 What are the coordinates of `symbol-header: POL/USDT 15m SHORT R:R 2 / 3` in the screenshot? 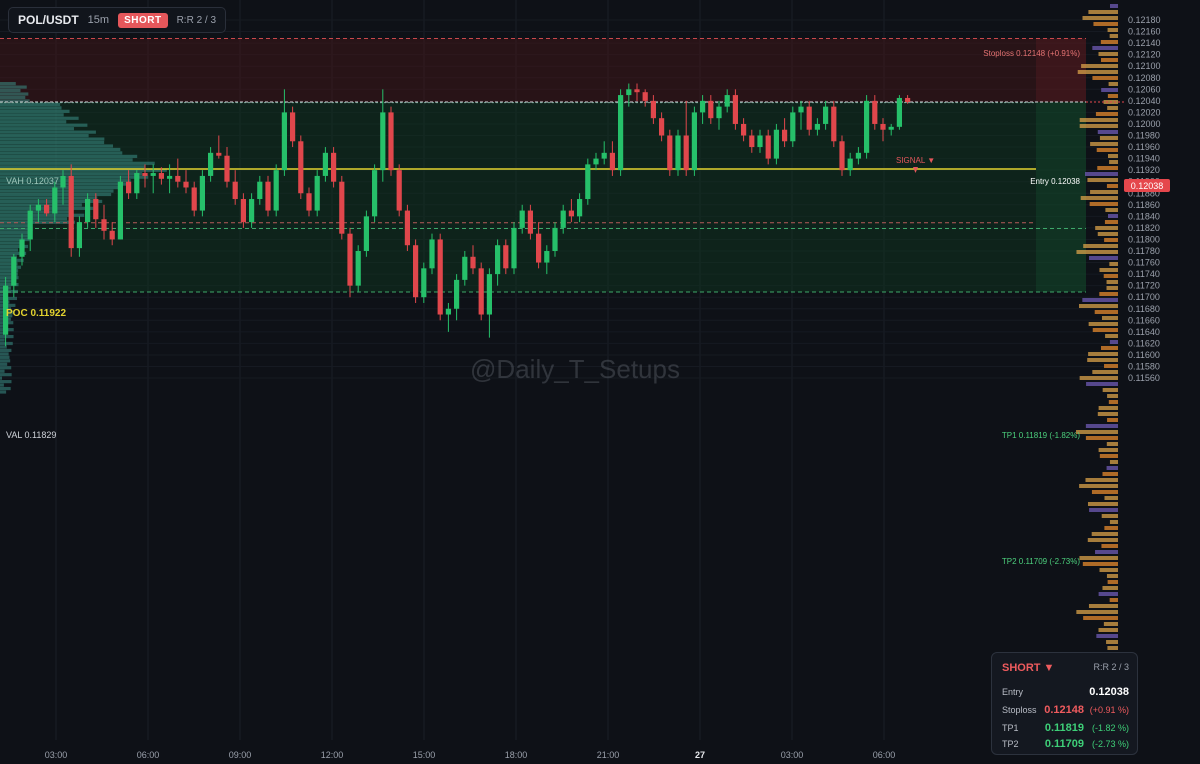 It's located at (117, 20).